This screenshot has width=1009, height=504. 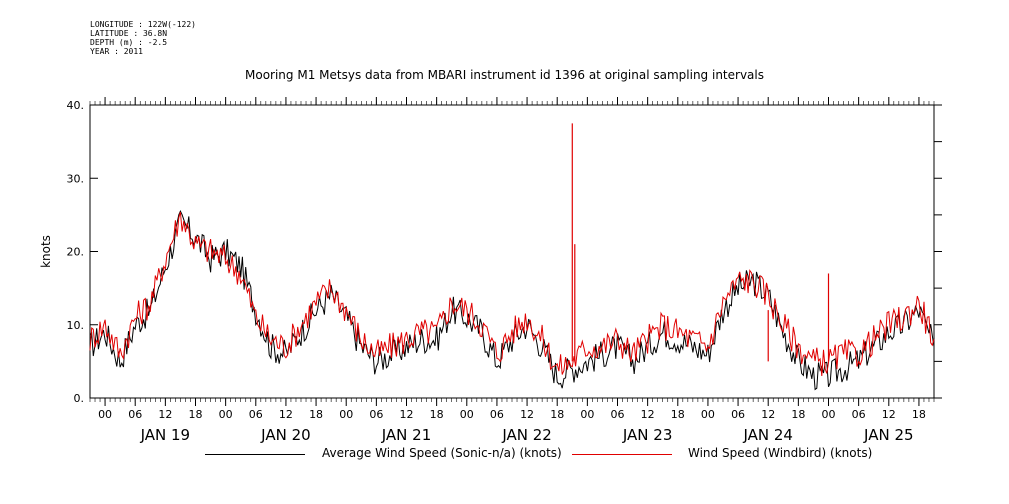 I want to click on y-tick-label: 20., so click(x=76, y=252).